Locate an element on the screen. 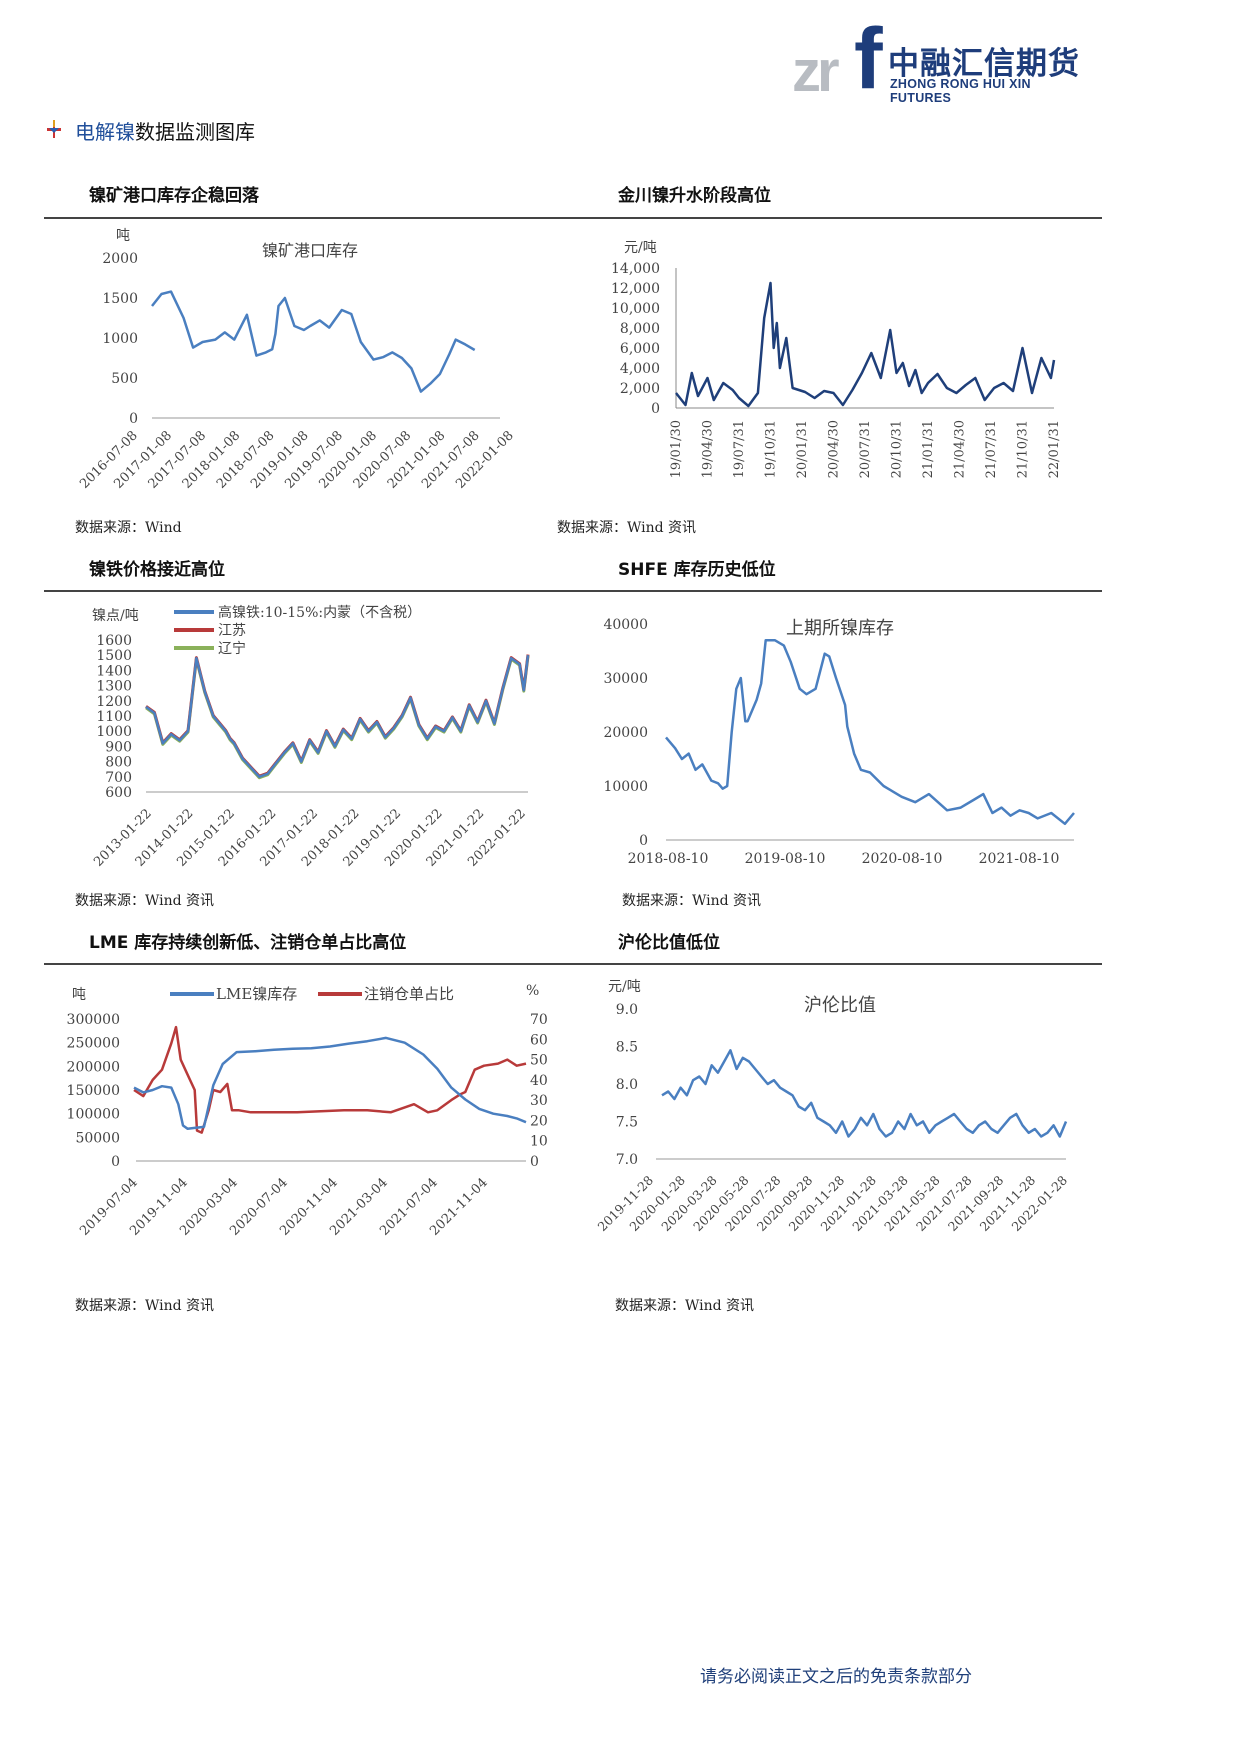 This screenshot has height=1755, width=1241. chart-title-4: SHFE 库存历史低位 is located at coordinates (697, 570).